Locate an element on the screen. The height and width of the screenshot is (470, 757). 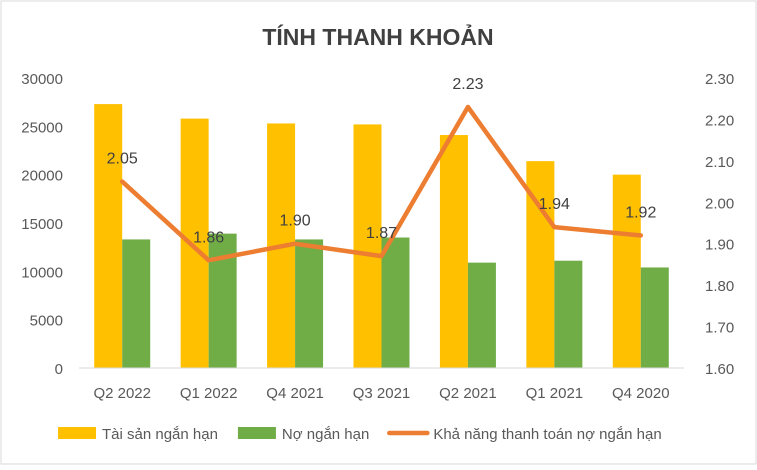
x-tick-label: Q2 2022 is located at coordinates (122, 393).